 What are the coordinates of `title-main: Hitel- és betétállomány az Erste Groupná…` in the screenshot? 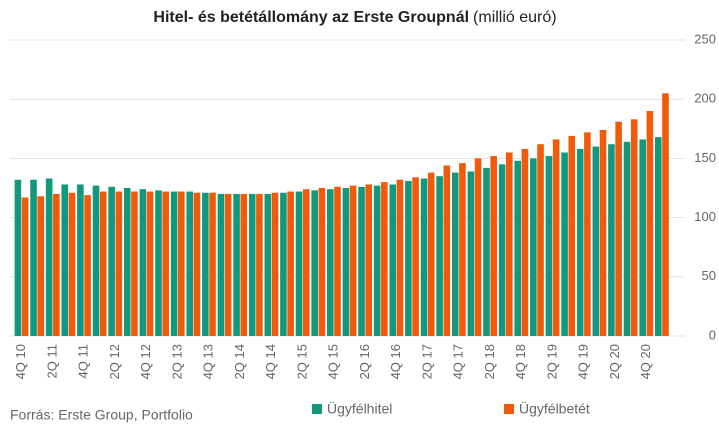 It's located at (311, 17).